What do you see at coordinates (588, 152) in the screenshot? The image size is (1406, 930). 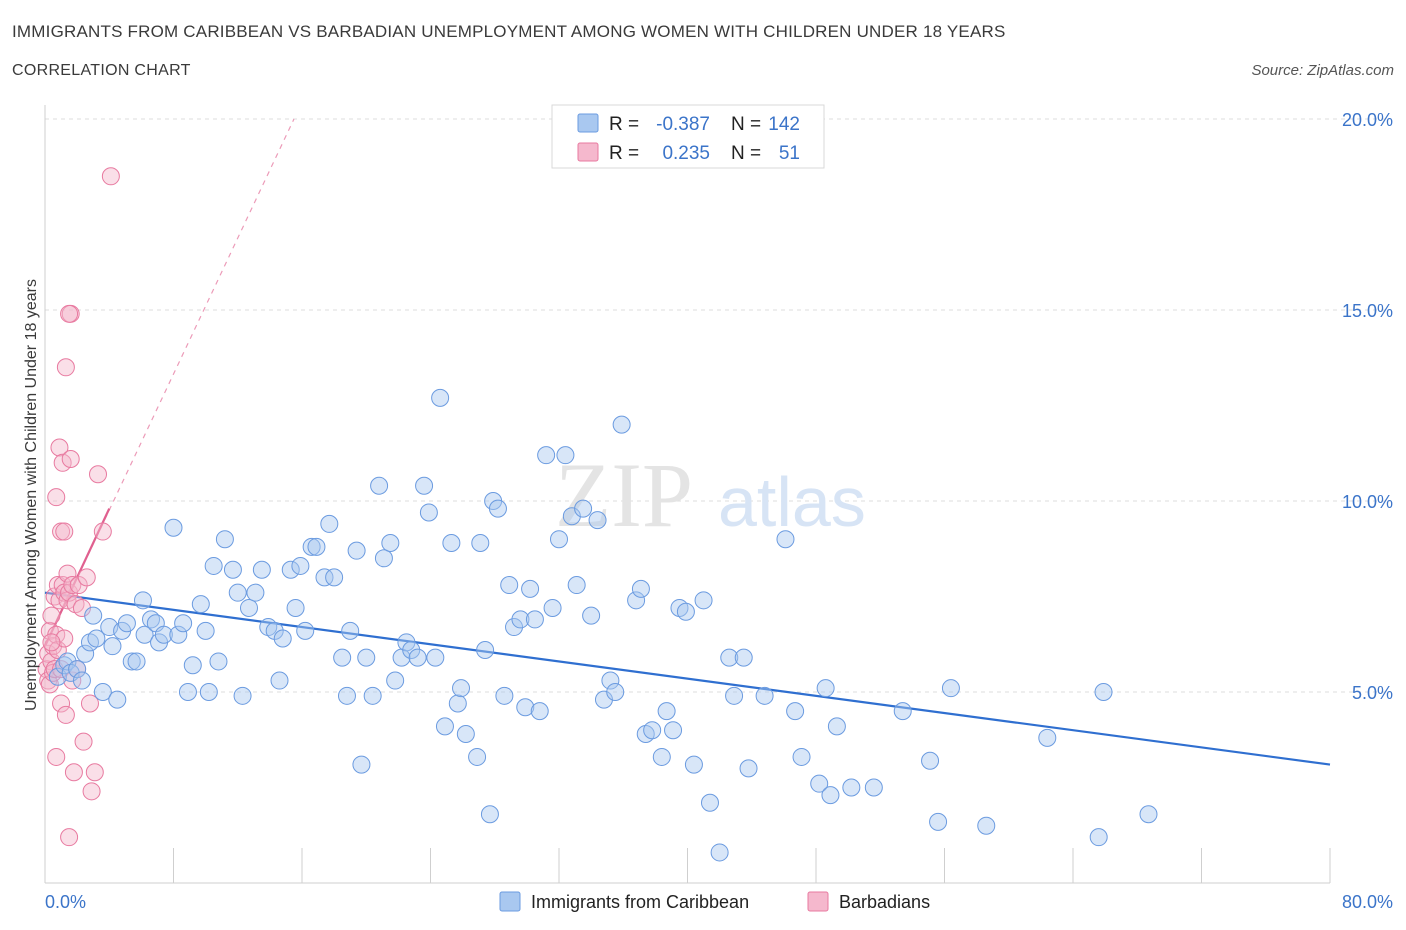 I see `legend-swatch-pink` at bounding box center [588, 152].